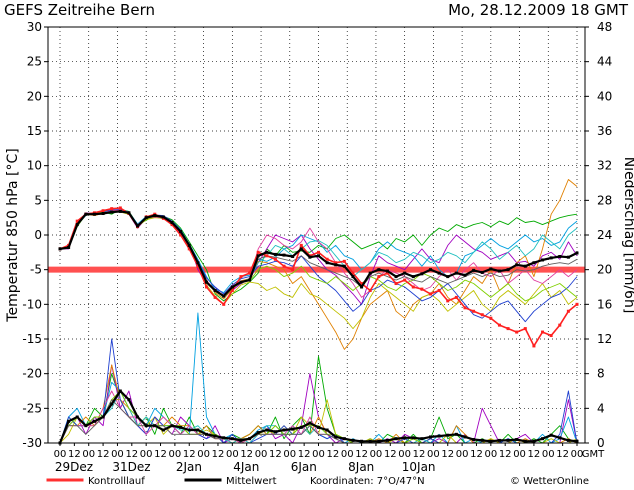  Describe the element at coordinates (246, 467) in the screenshot. I see `x-tick-label-day: 4Jan` at that location.